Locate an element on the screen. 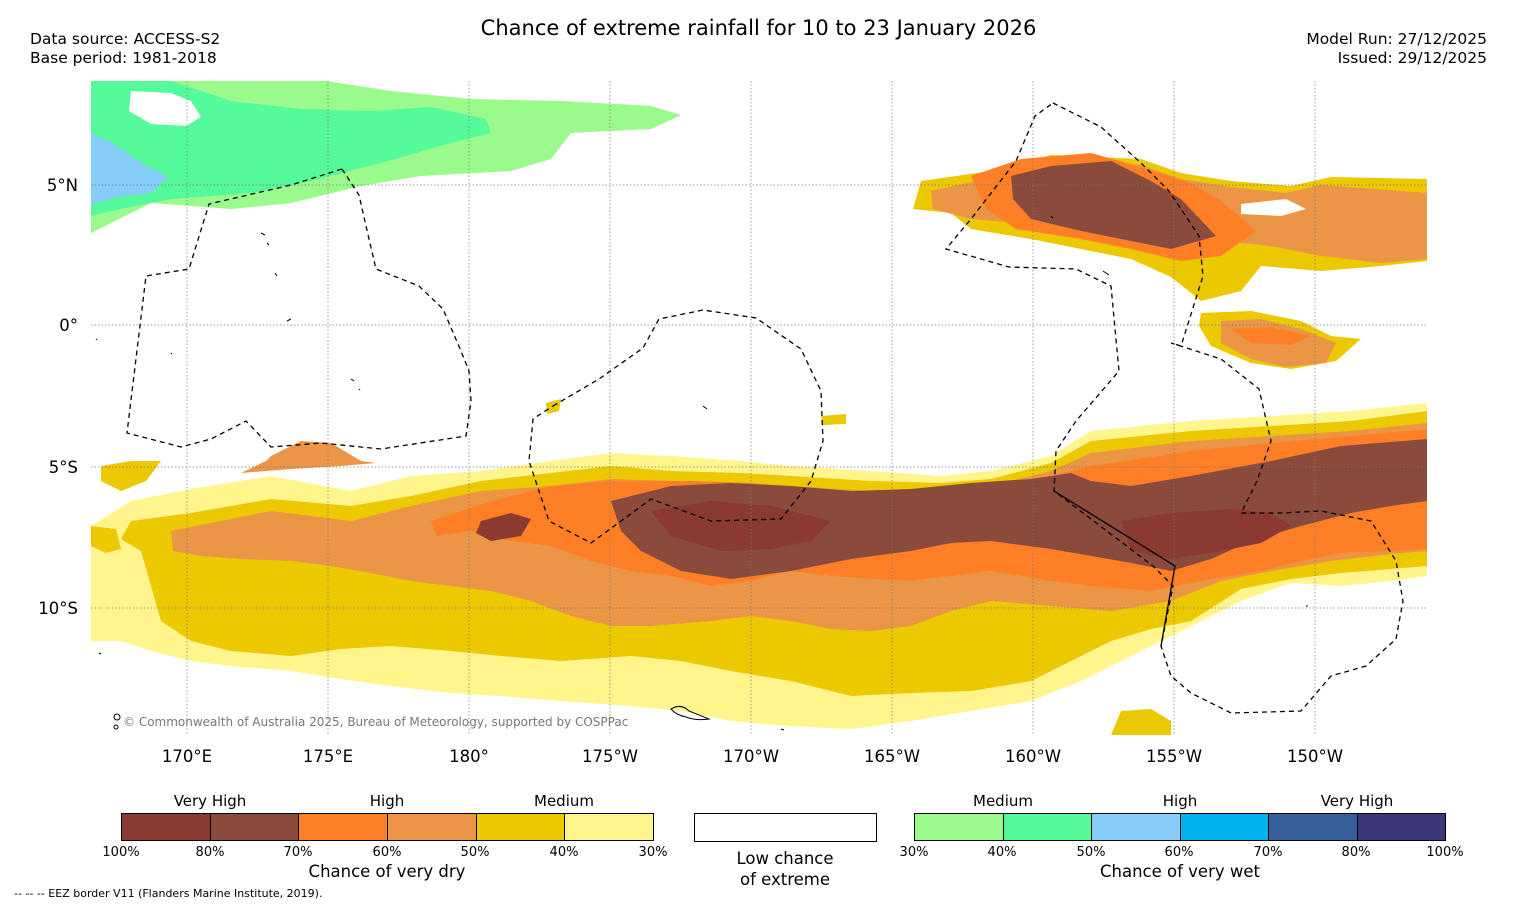 The height and width of the screenshot is (908, 1517). lat-label: 10°S is located at coordinates (58, 608).